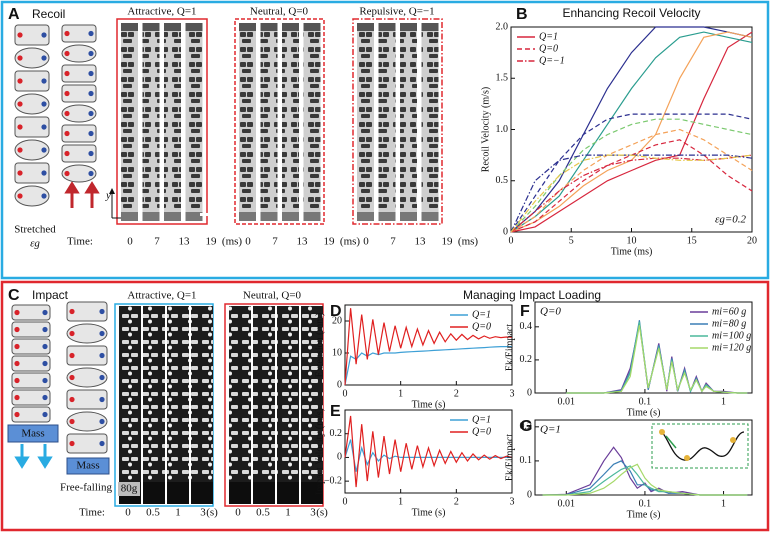  I want to click on time-tick: 3, so click(313, 513).